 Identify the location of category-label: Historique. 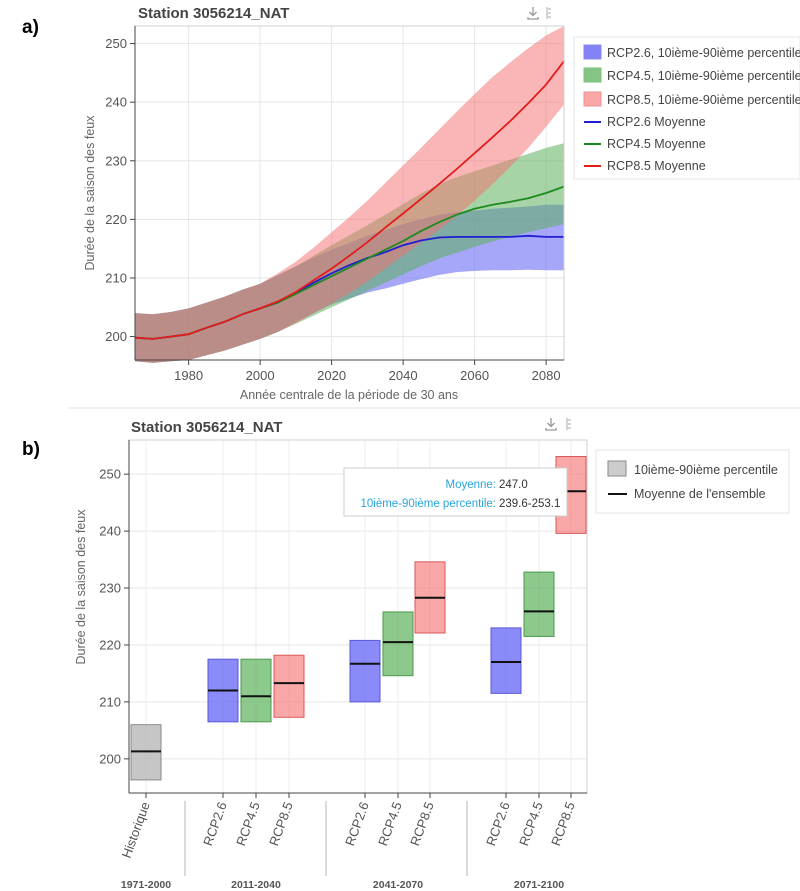
(136, 830).